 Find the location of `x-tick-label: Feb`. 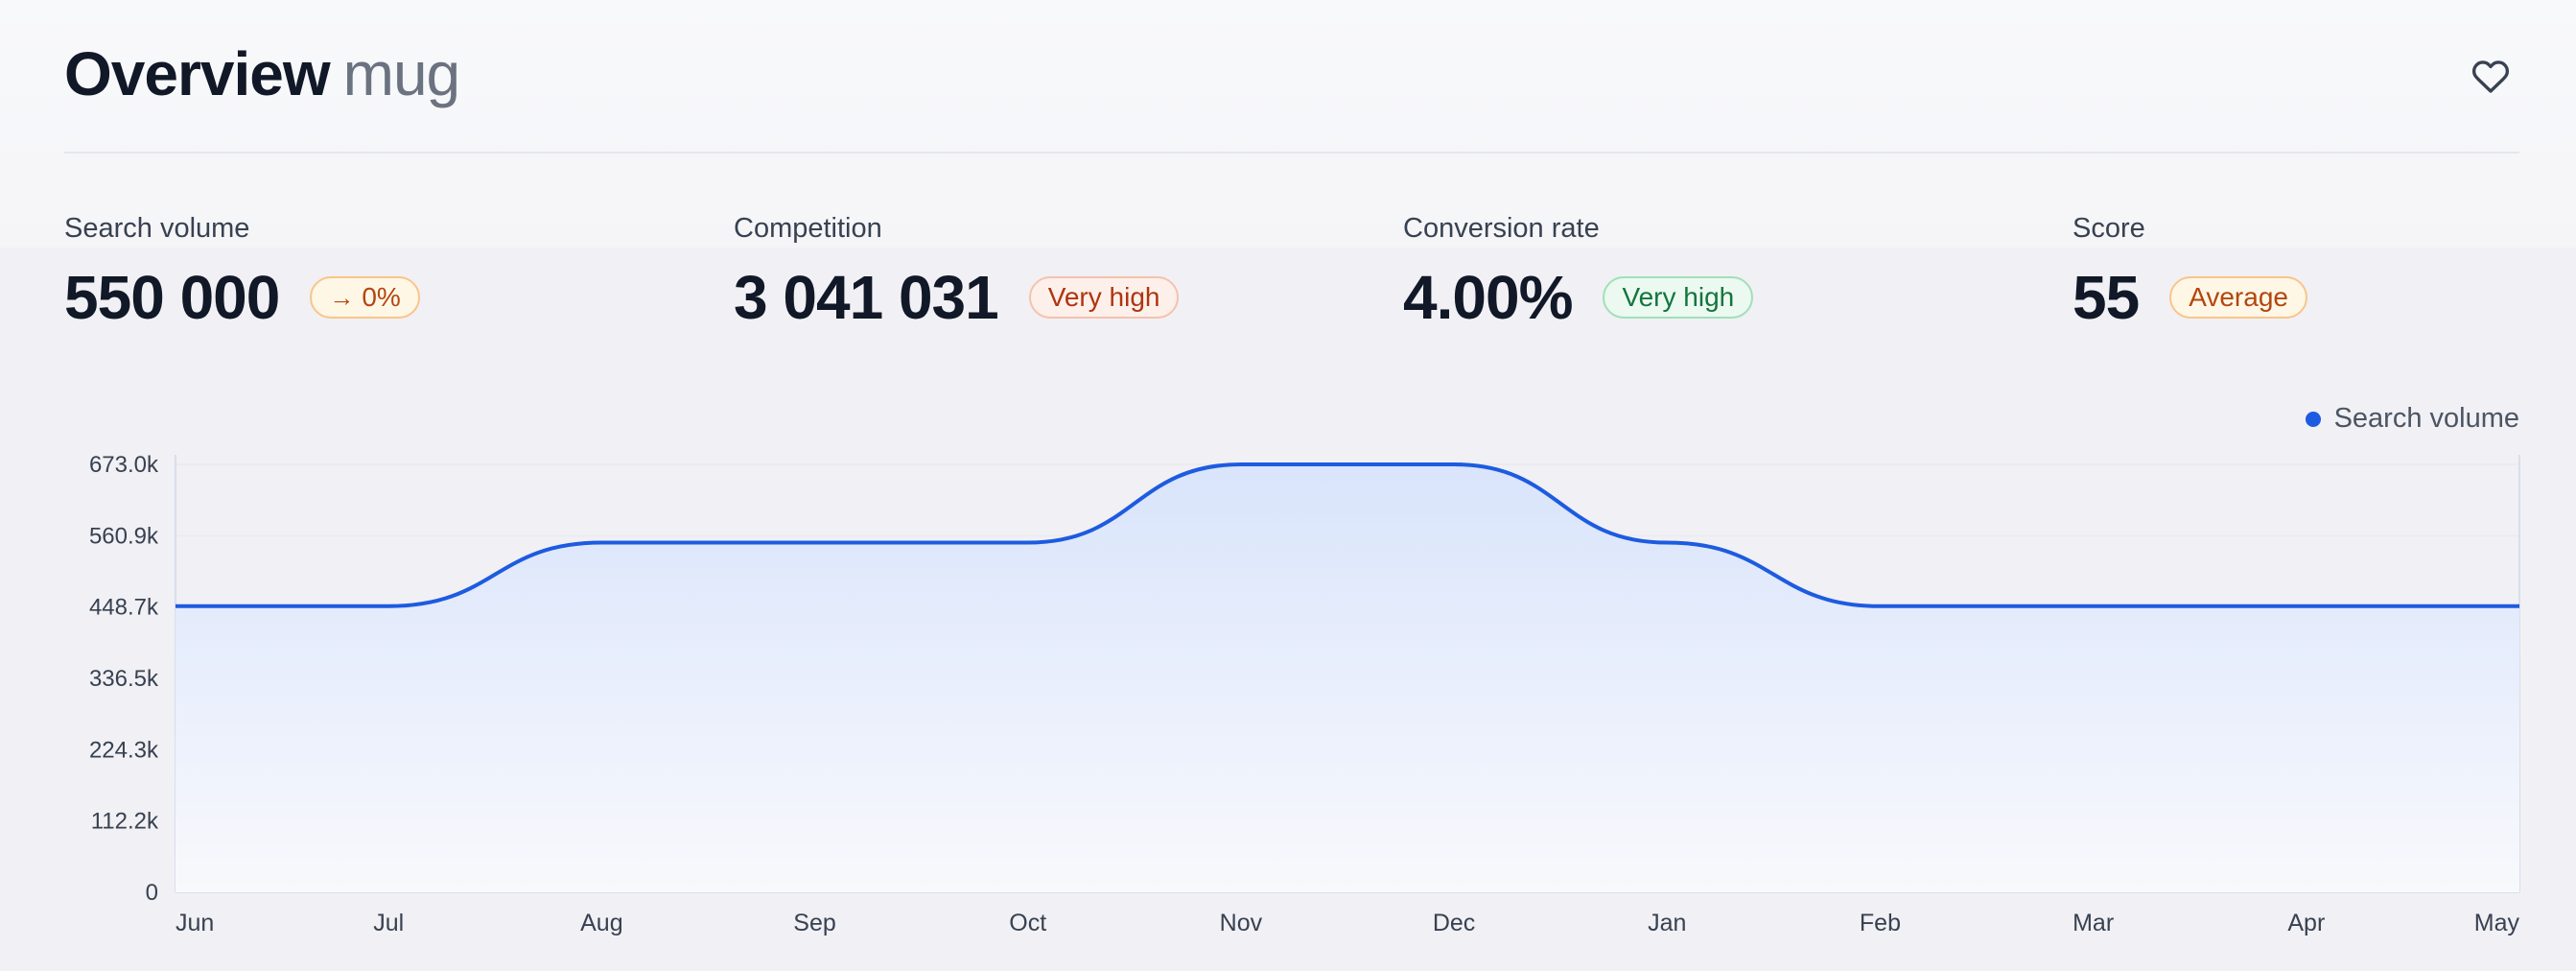

x-tick-label: Feb is located at coordinates (1880, 923).